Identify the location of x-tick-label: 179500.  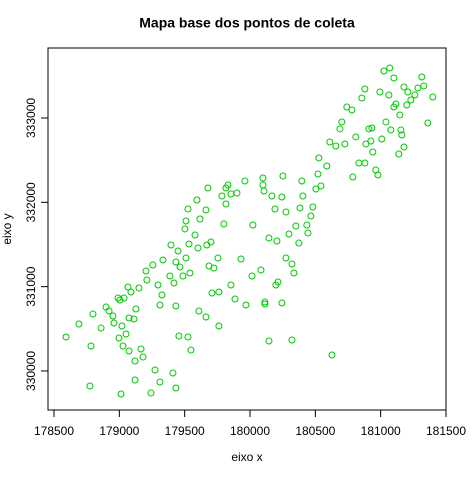
(185, 431).